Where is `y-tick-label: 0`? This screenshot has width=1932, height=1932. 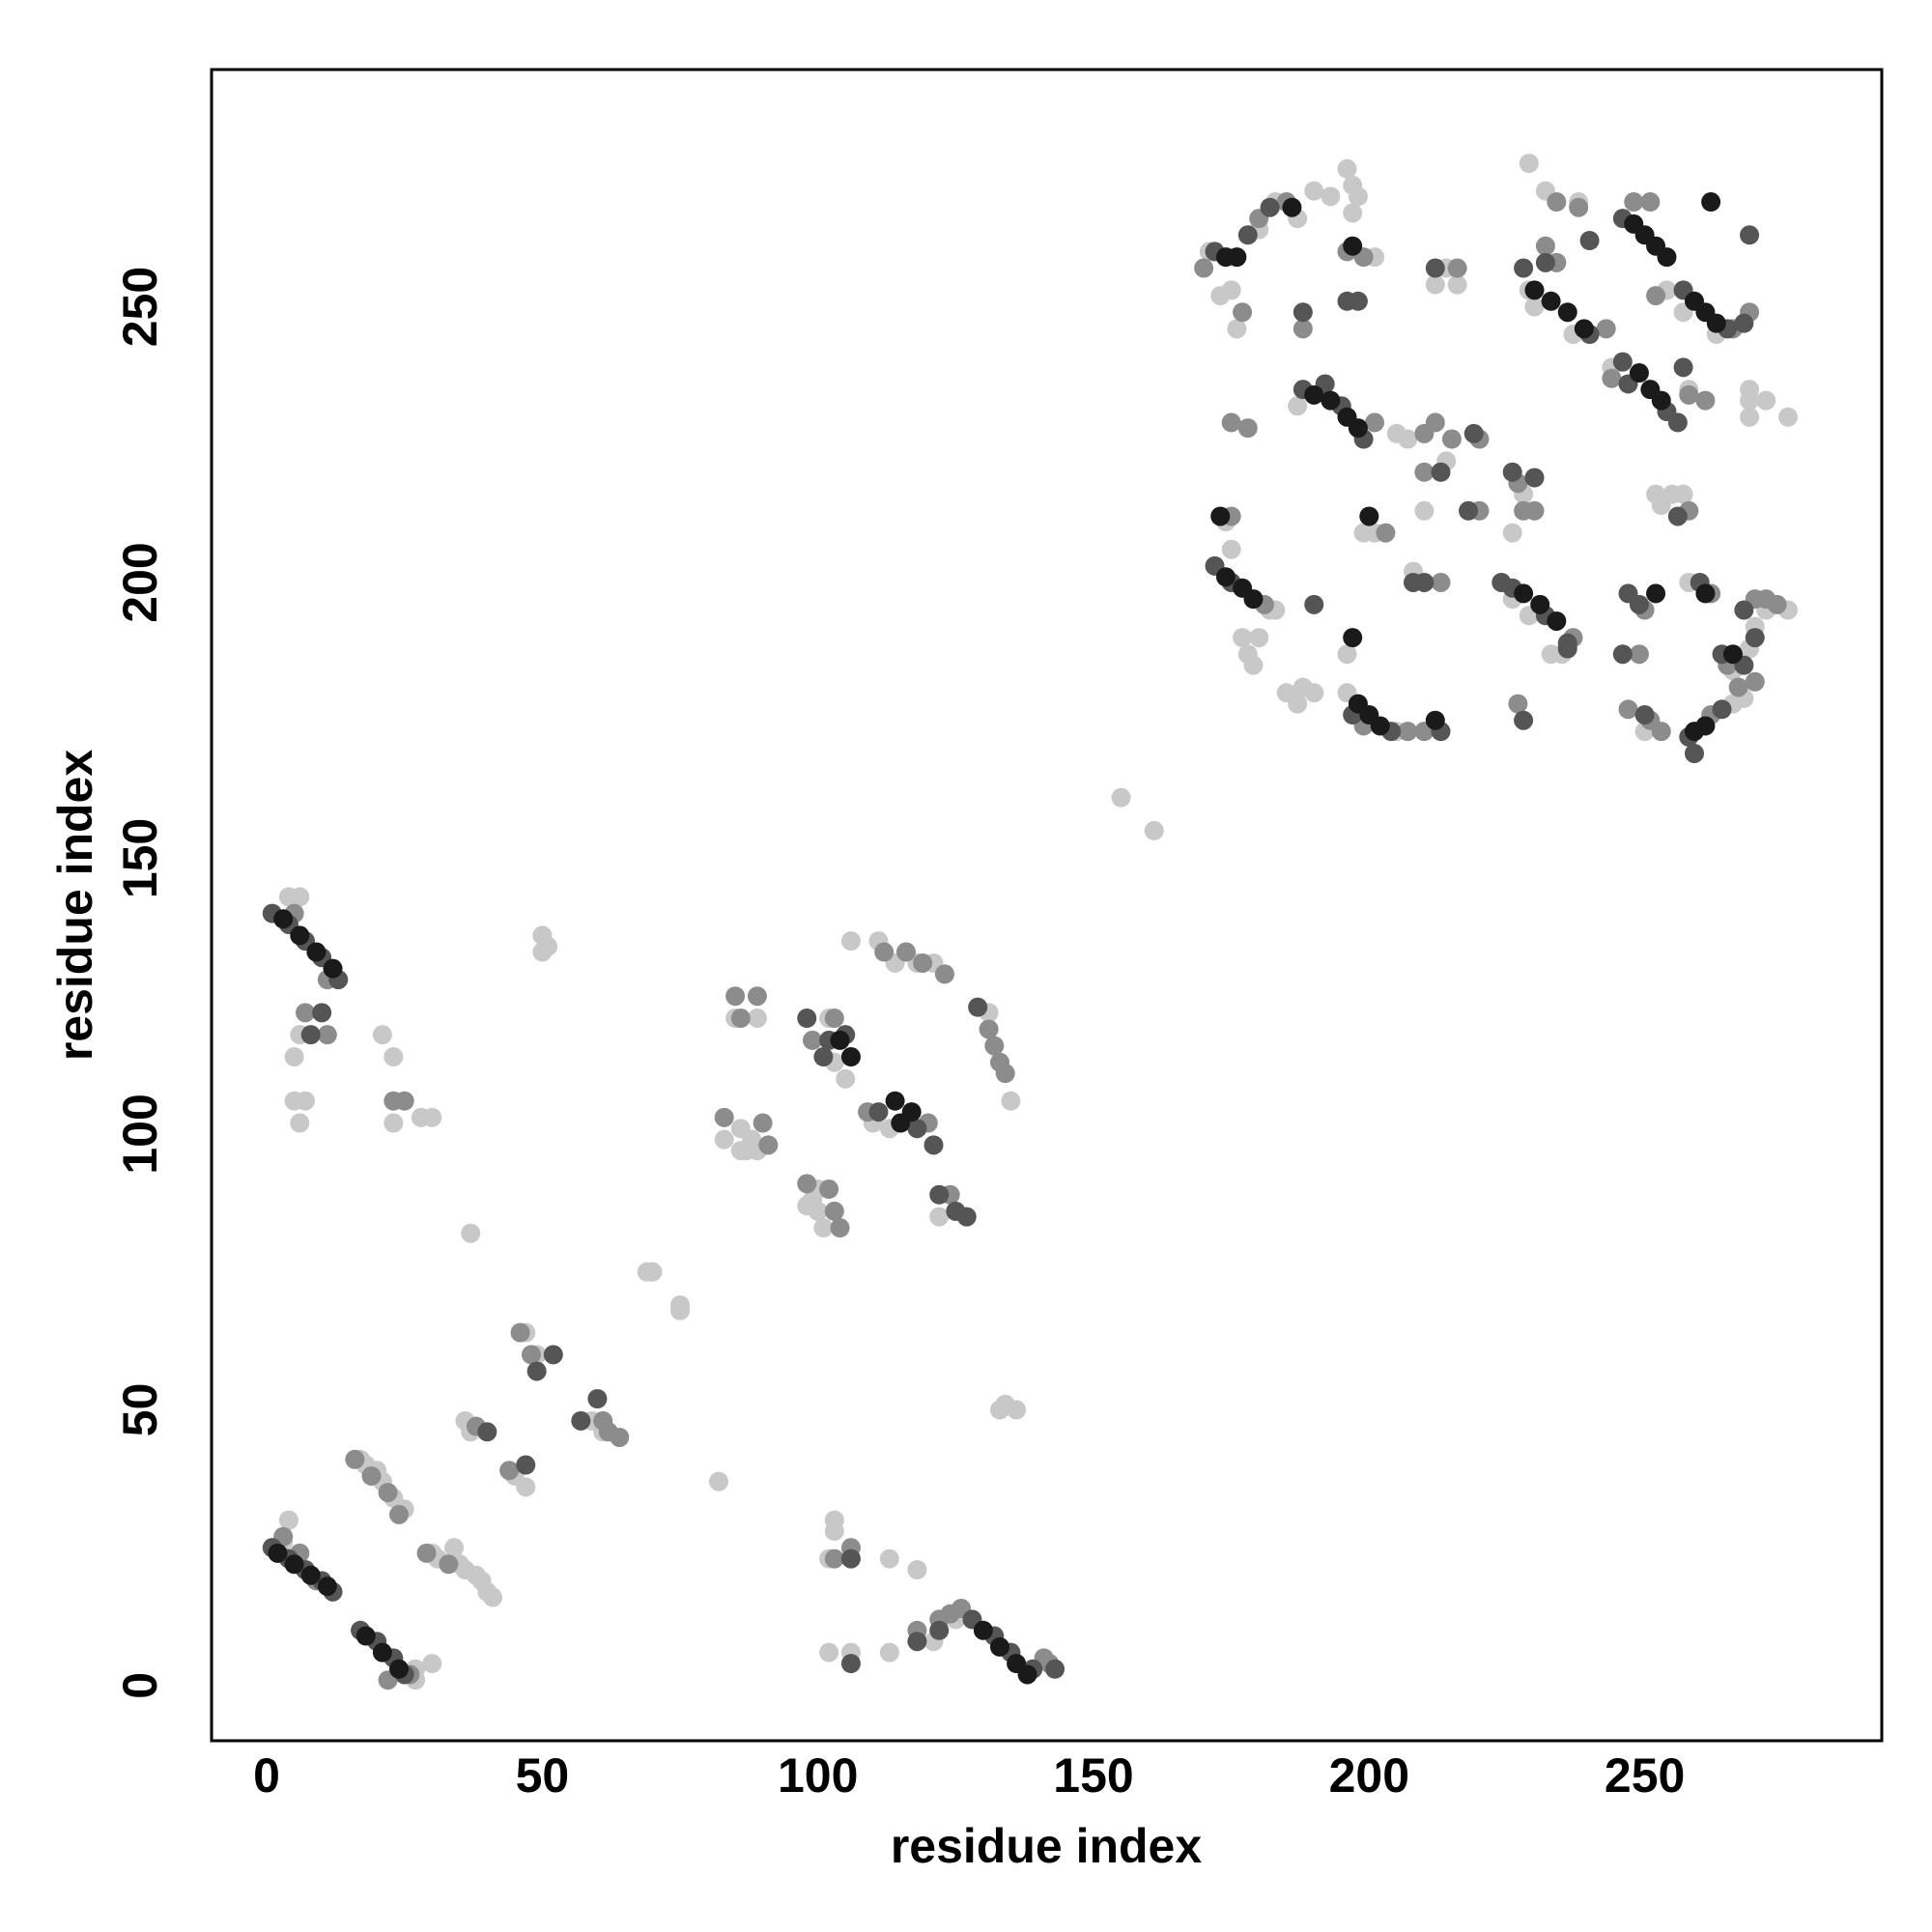
y-tick-label: 0 is located at coordinates (140, 1685).